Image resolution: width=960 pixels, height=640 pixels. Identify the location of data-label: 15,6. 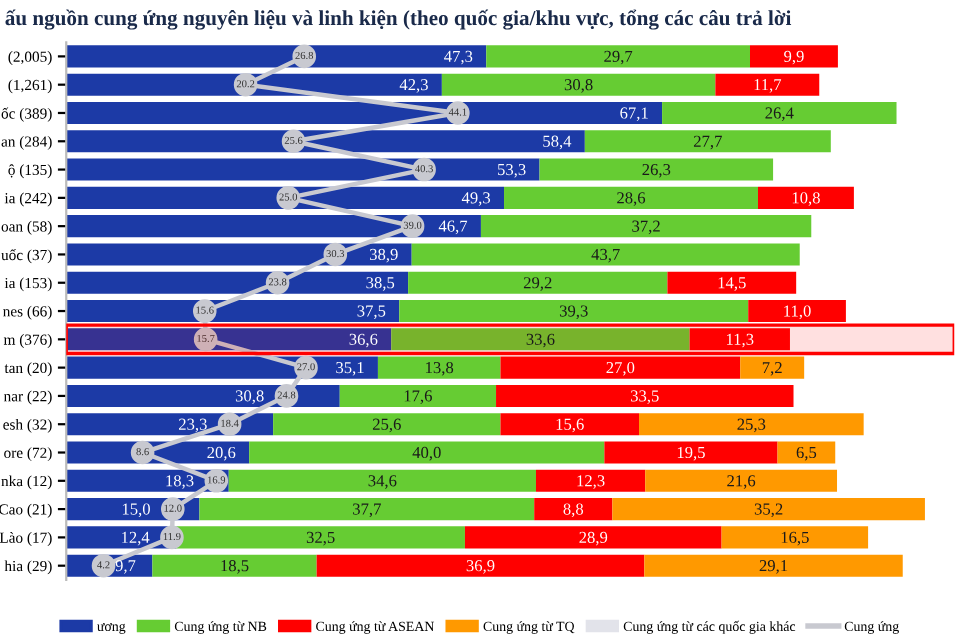
(570, 425).